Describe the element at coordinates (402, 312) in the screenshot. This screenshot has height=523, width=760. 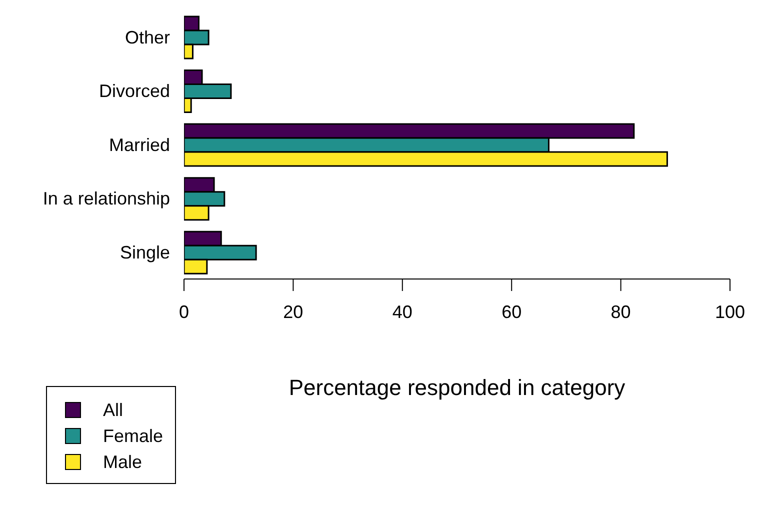
I see `x-tick-label: 40` at that location.